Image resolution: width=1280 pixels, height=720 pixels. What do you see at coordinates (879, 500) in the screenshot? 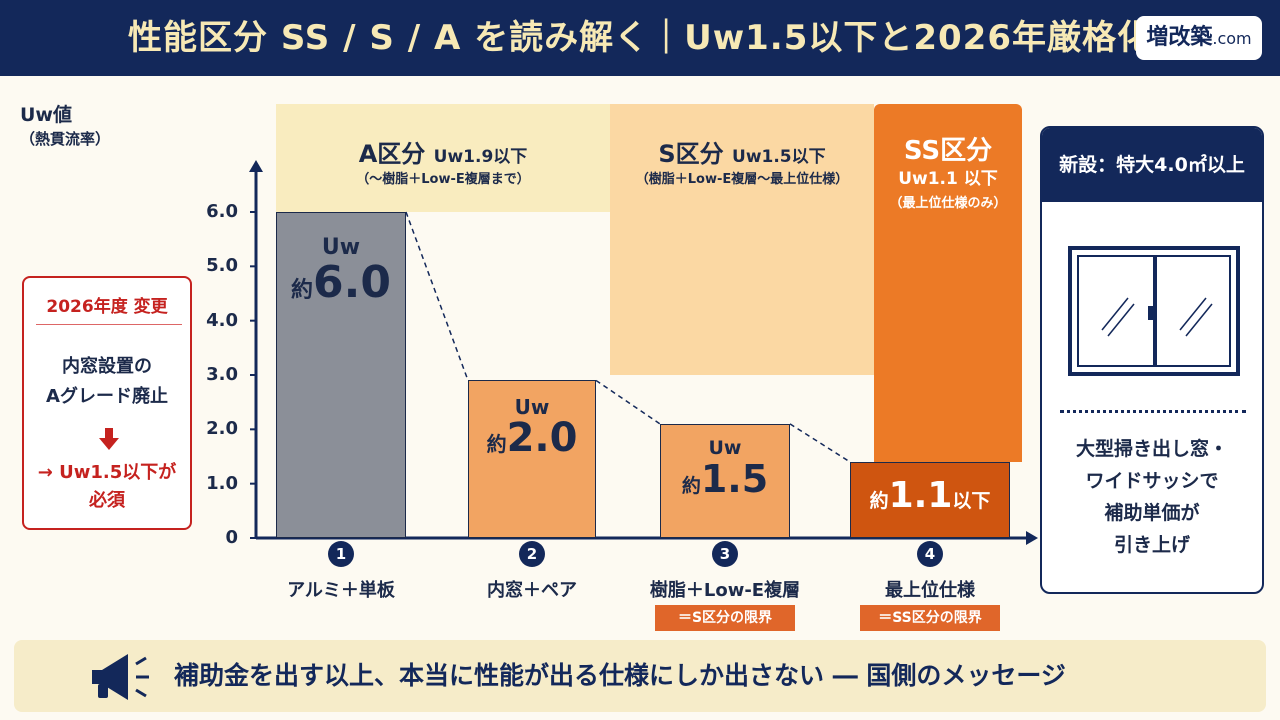
I see `bar-3-prefix: 約` at bounding box center [879, 500].